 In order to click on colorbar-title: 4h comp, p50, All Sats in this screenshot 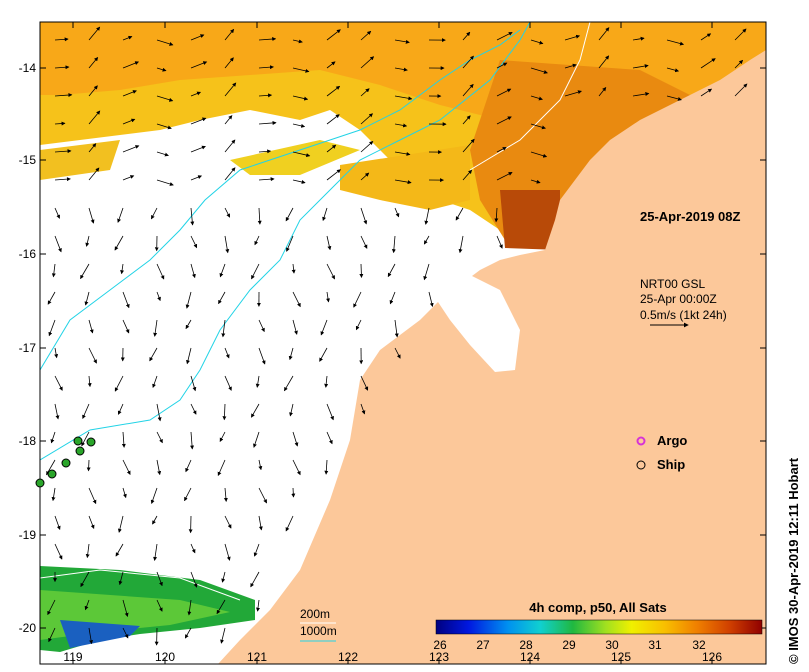, I will do `click(598, 607)`.